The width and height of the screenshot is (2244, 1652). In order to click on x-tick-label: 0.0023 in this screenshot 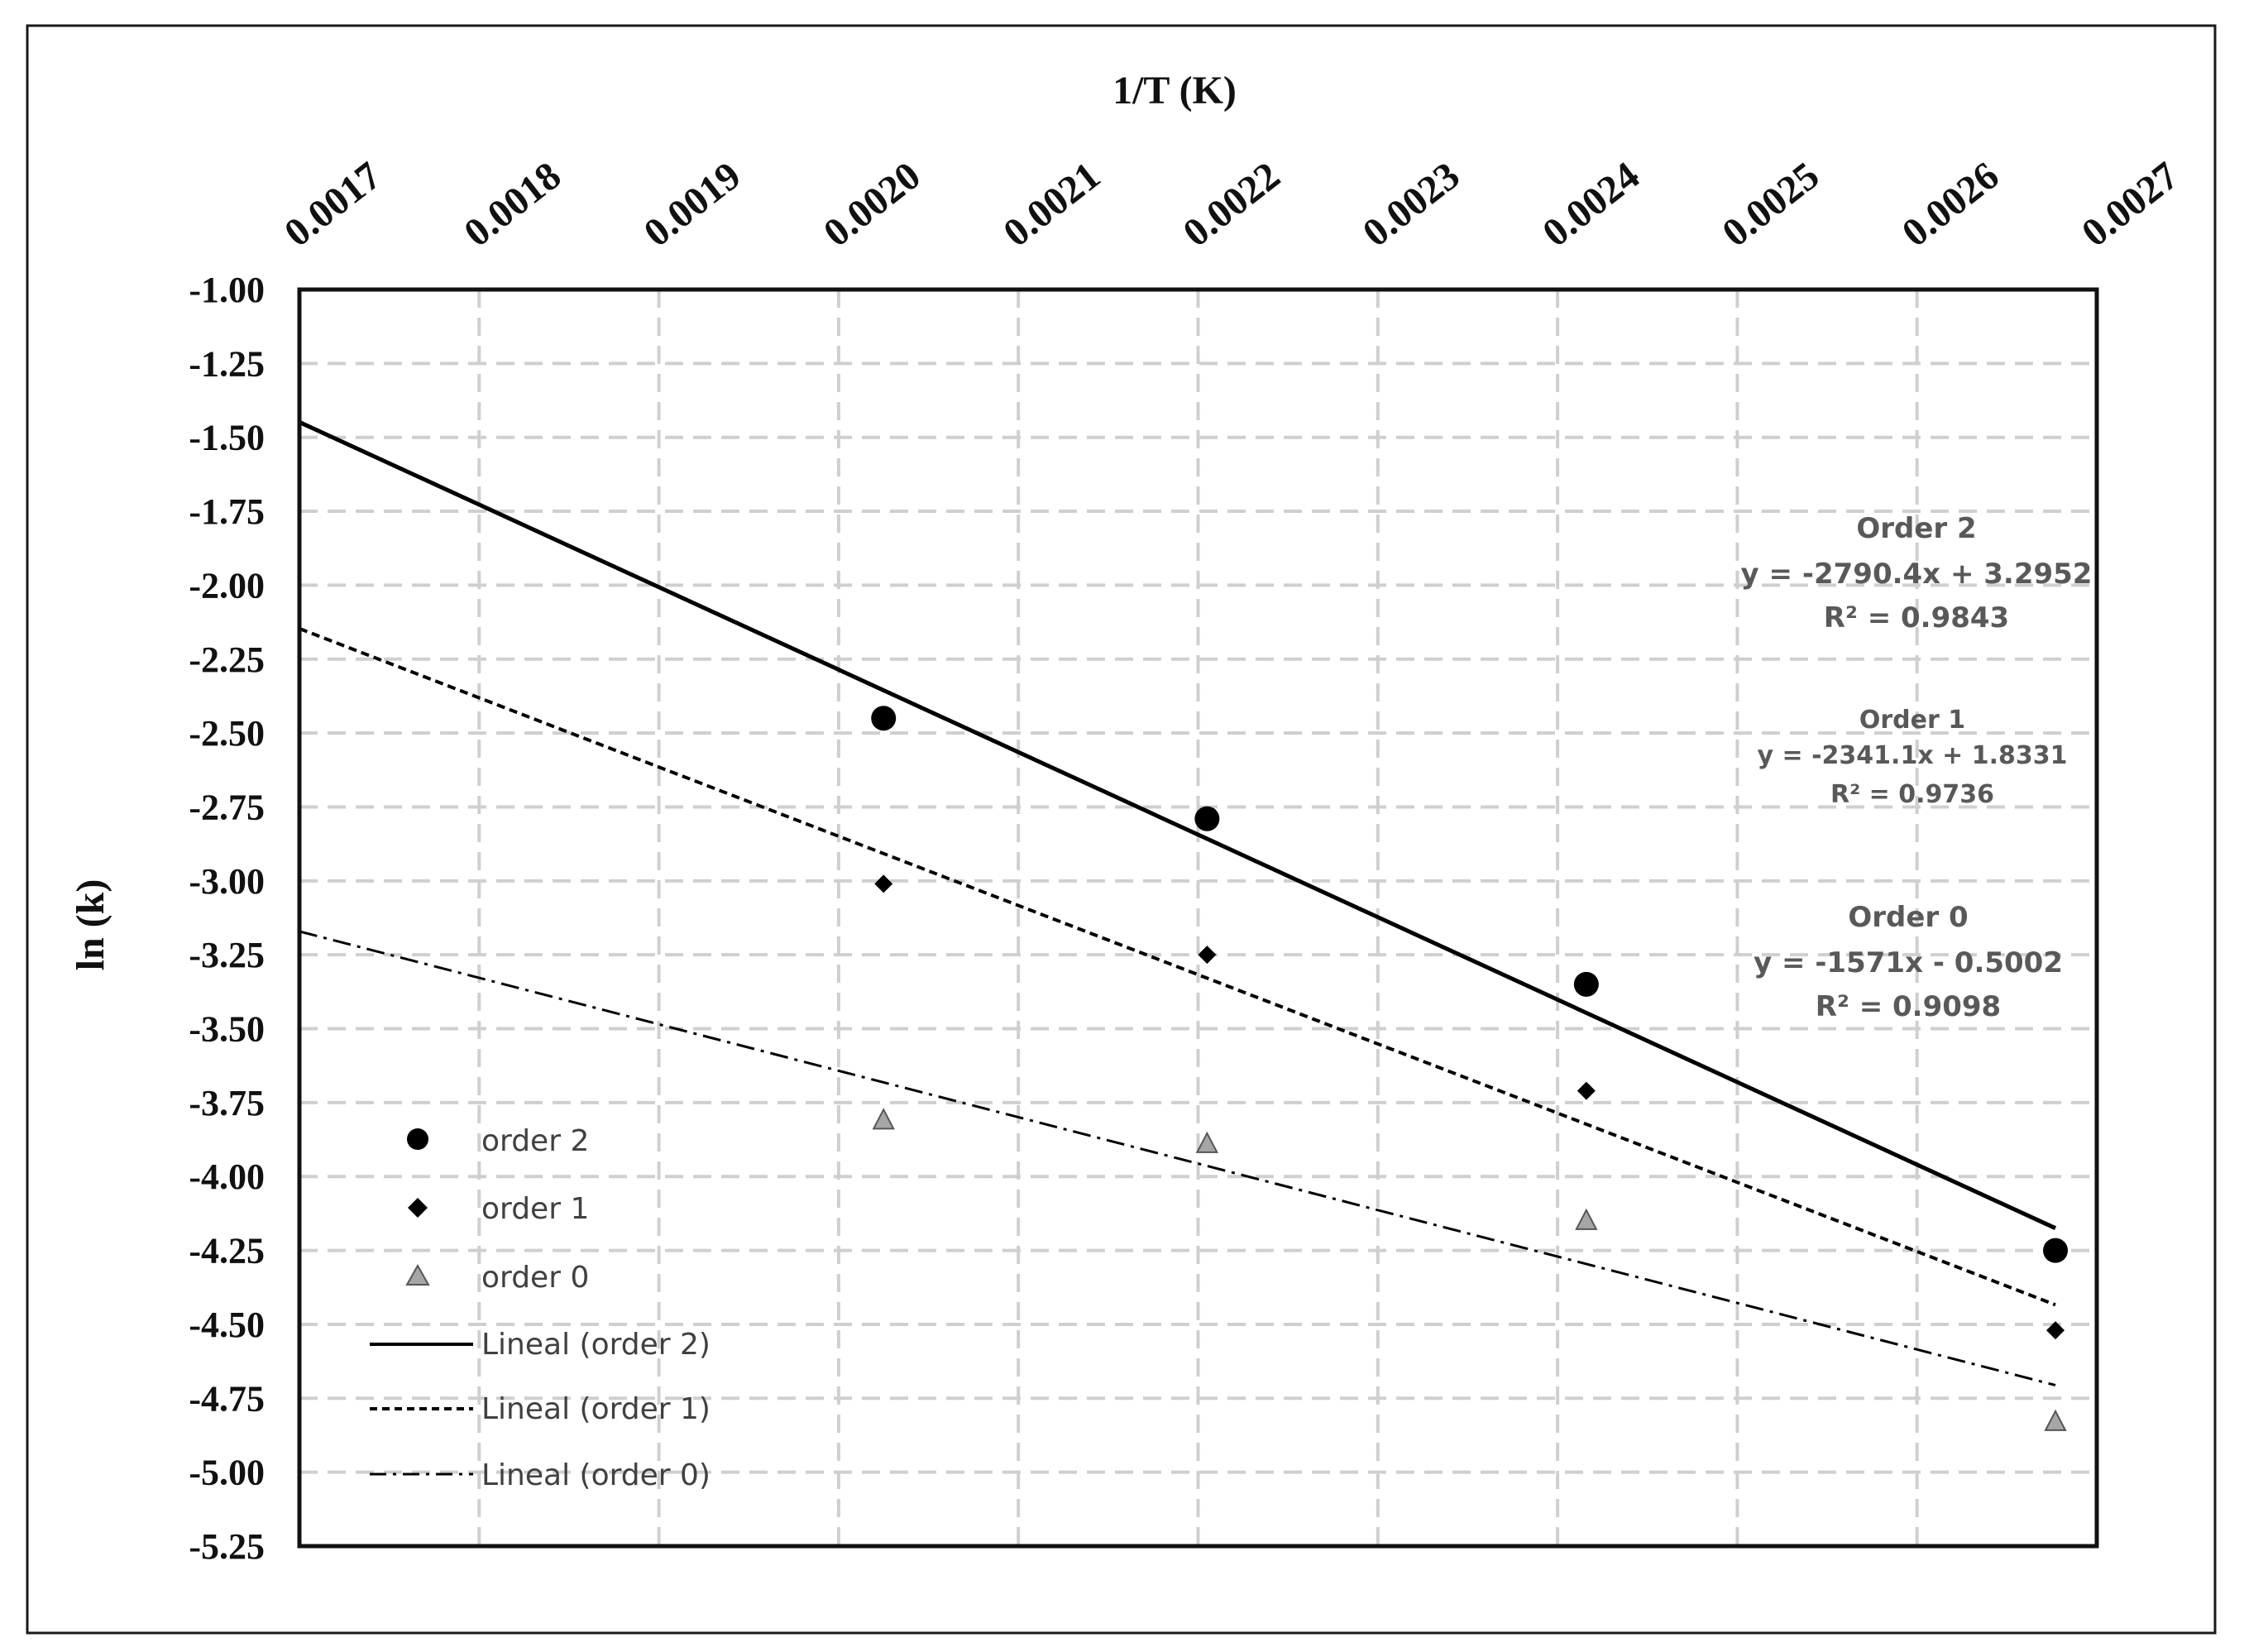, I will do `click(1411, 205)`.